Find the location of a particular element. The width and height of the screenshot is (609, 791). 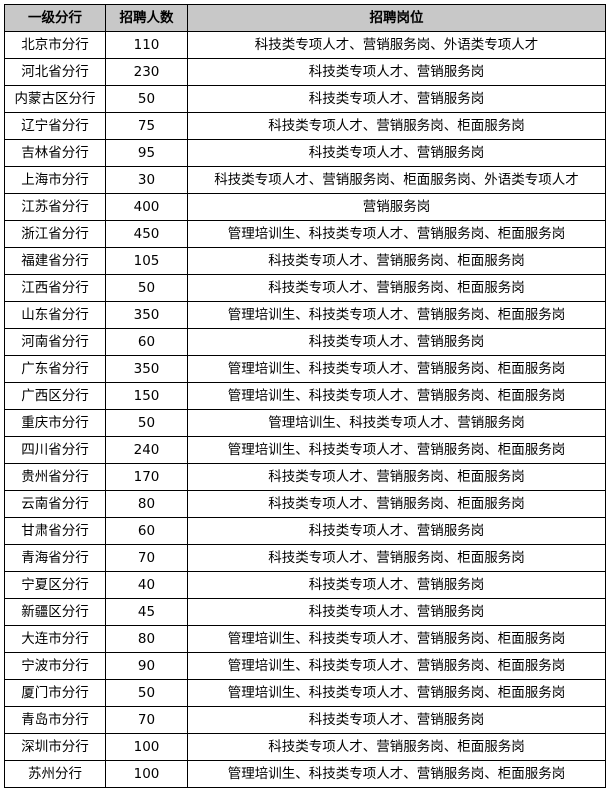

table-row: 广西区分行 150 管理培训生、科技类专项人才、营销服务岗、柜面服务岗 is located at coordinates (305, 396).